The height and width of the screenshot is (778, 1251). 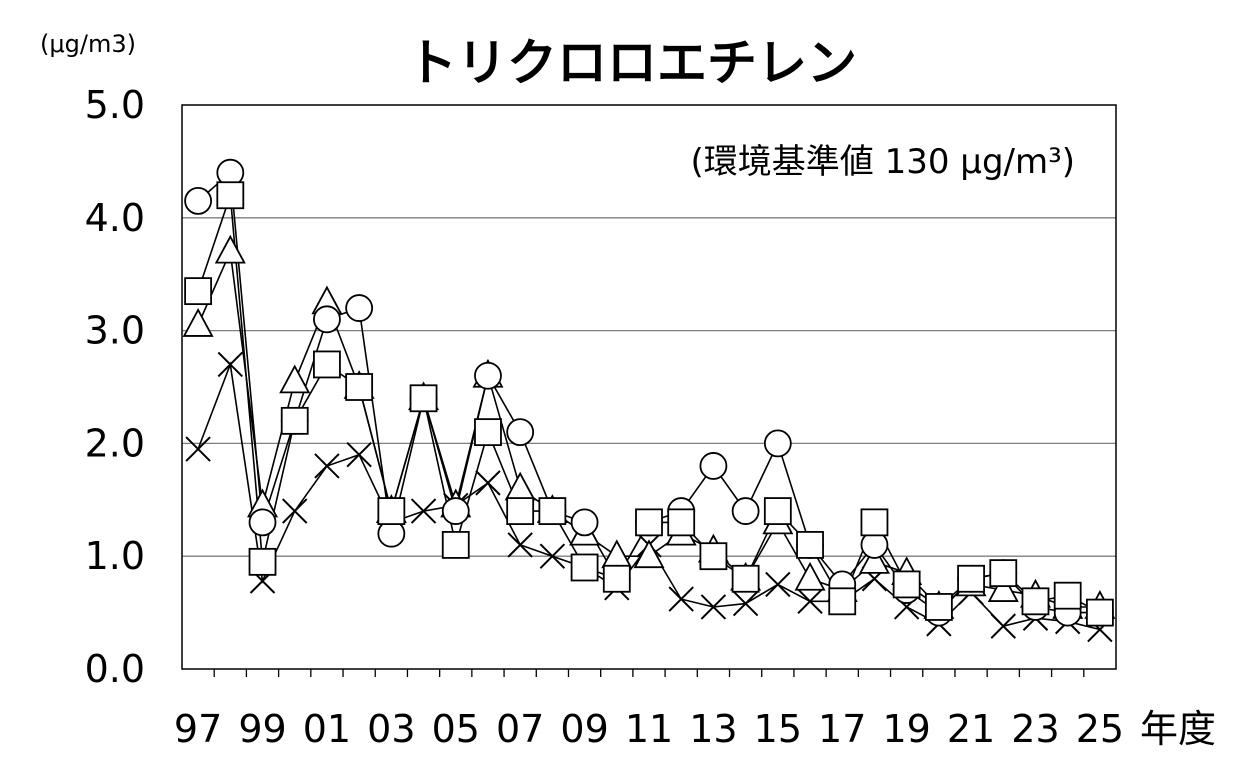 What do you see at coordinates (327, 729) in the screenshot?
I see `x-tick-label: 01` at bounding box center [327, 729].